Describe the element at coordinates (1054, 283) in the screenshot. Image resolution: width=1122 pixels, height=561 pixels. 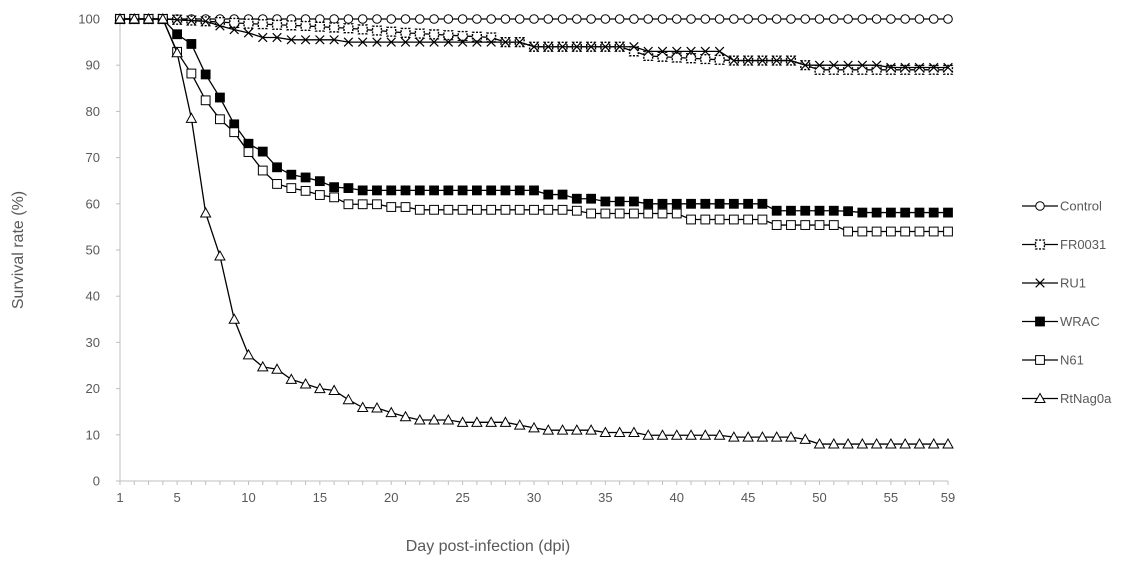
I see `legend-item-ru1: RU1` at that location.